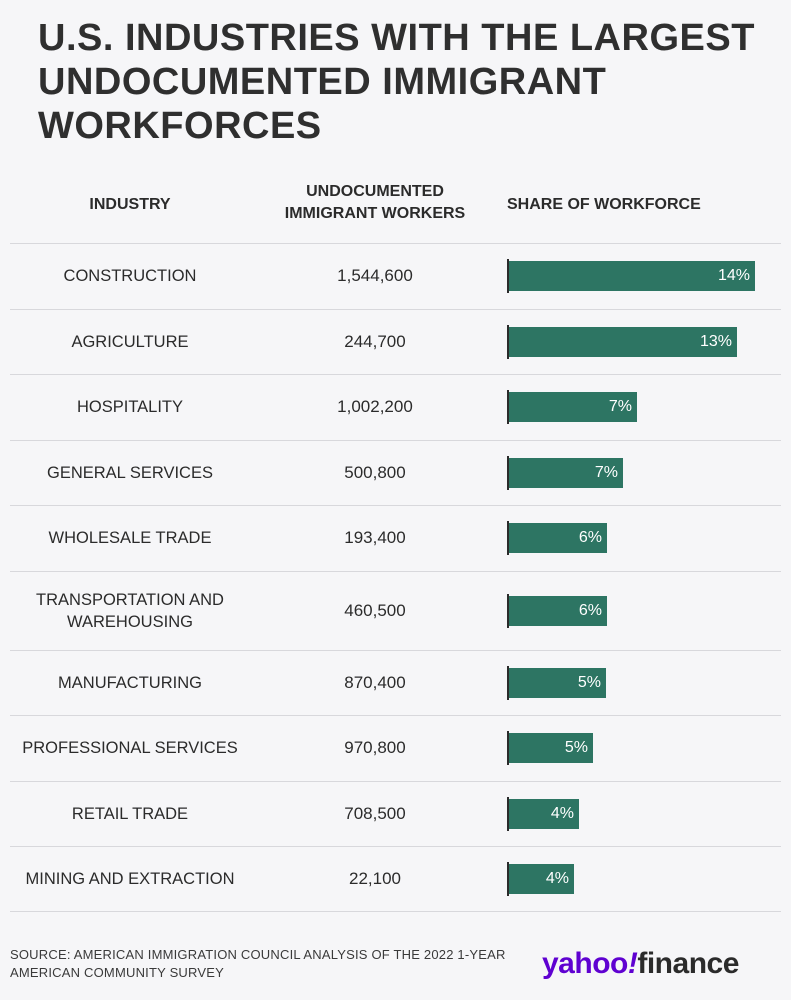  What do you see at coordinates (688, 963) in the screenshot?
I see `logo-product: finance` at bounding box center [688, 963].